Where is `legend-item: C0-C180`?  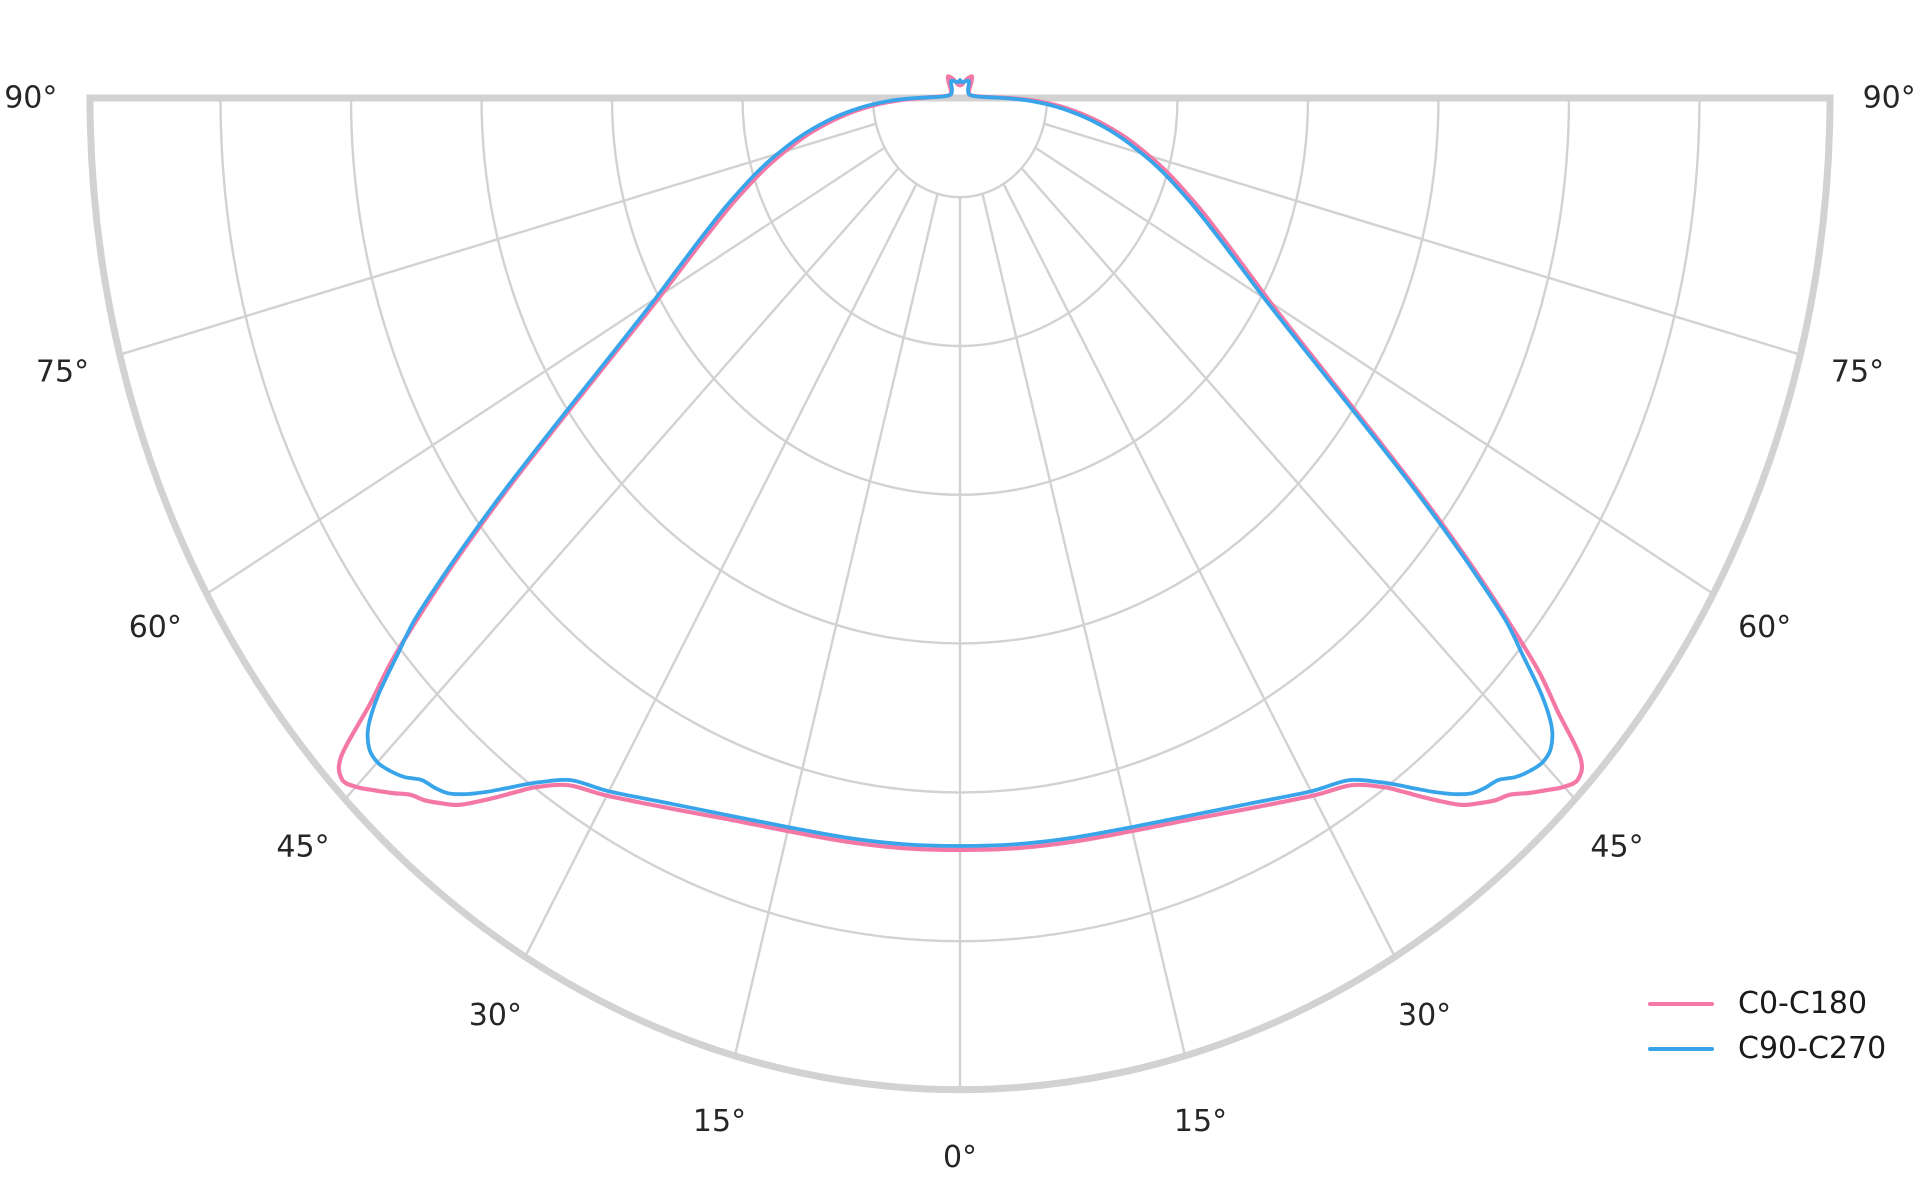 legend-item: C0-C180 is located at coordinates (1767, 1004).